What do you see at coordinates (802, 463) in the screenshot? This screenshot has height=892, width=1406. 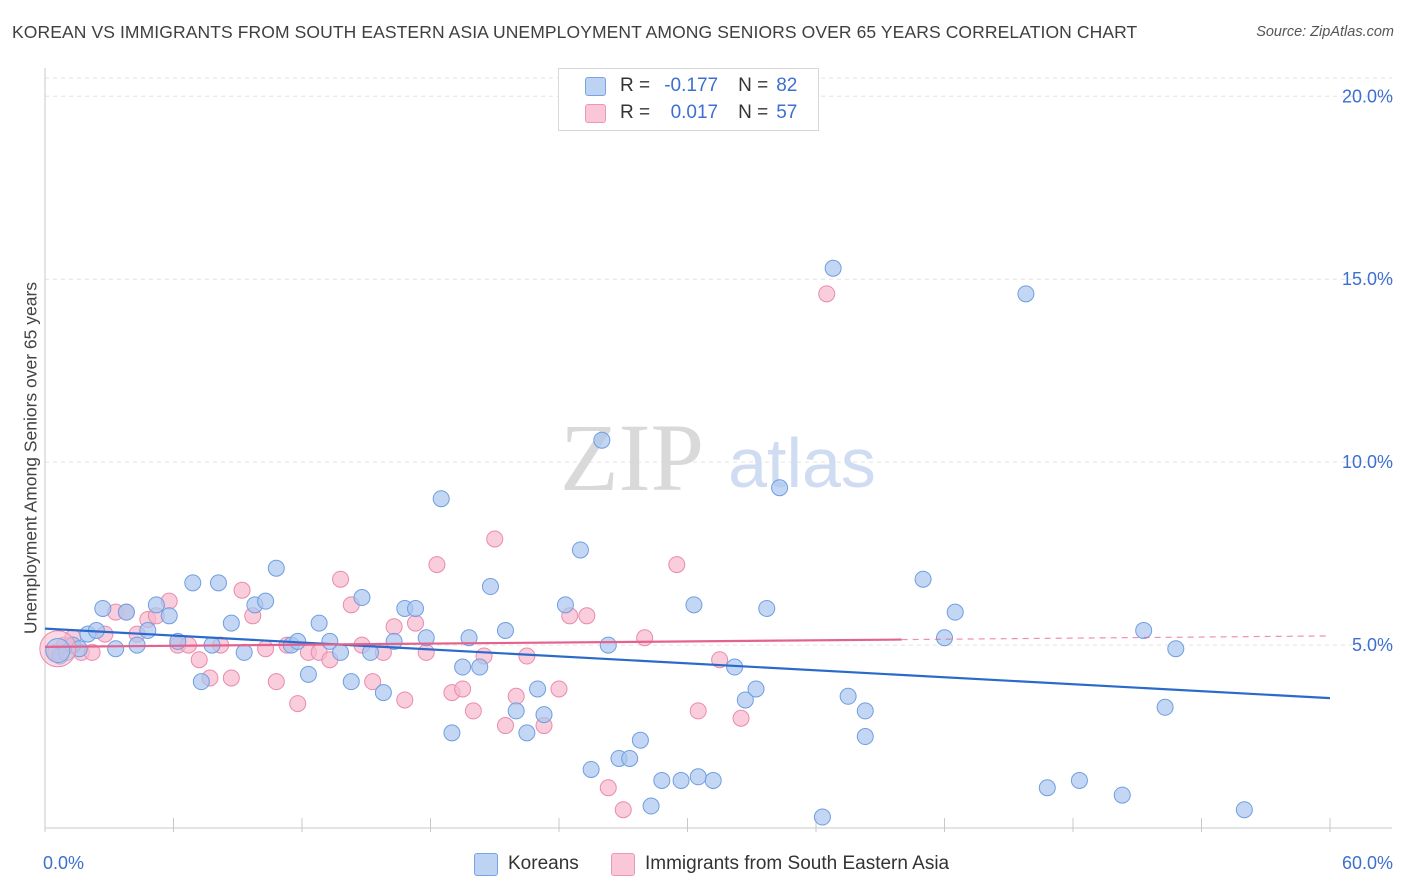 I see `watermark-atlas: atlas` at bounding box center [802, 463].